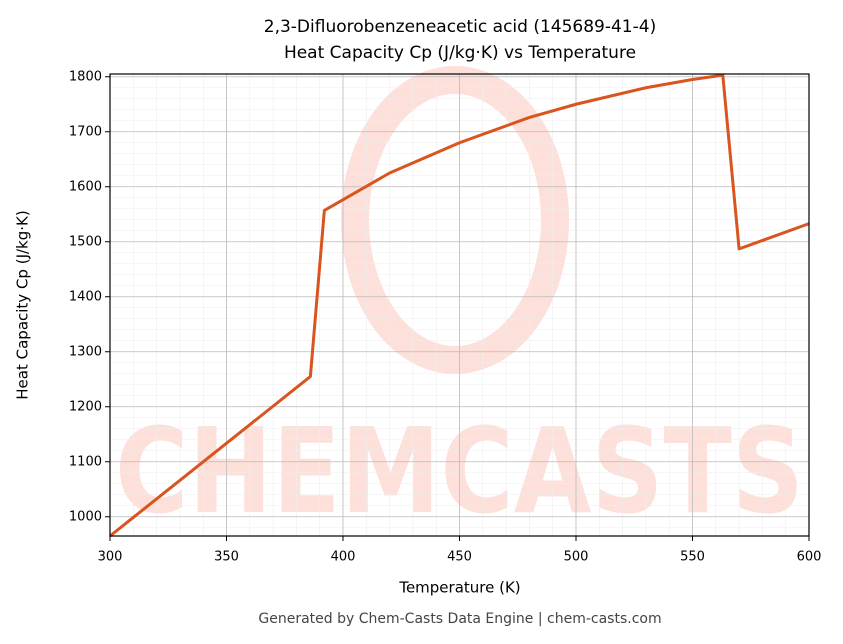 This screenshot has width=843, height=644. I want to click on y-tick-label: 1200, so click(85, 406).